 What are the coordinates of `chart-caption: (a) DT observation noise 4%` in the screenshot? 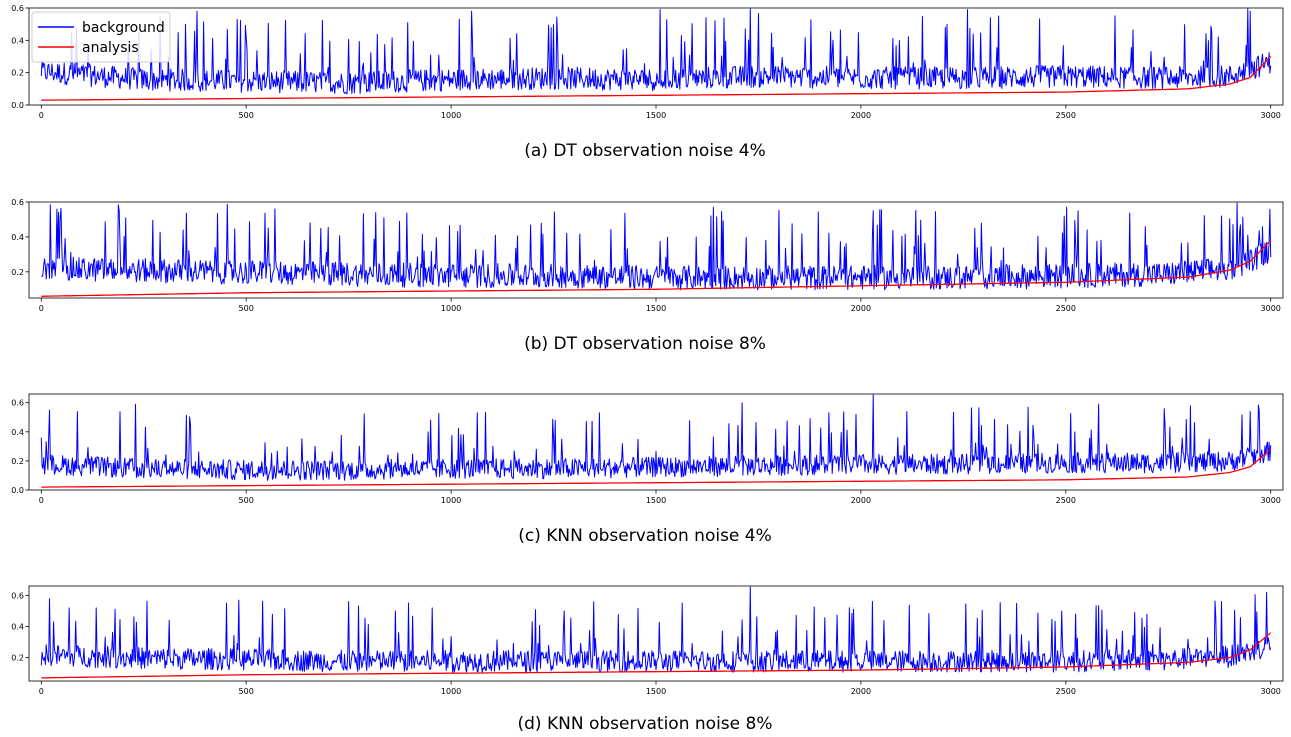 It's located at (645, 151).